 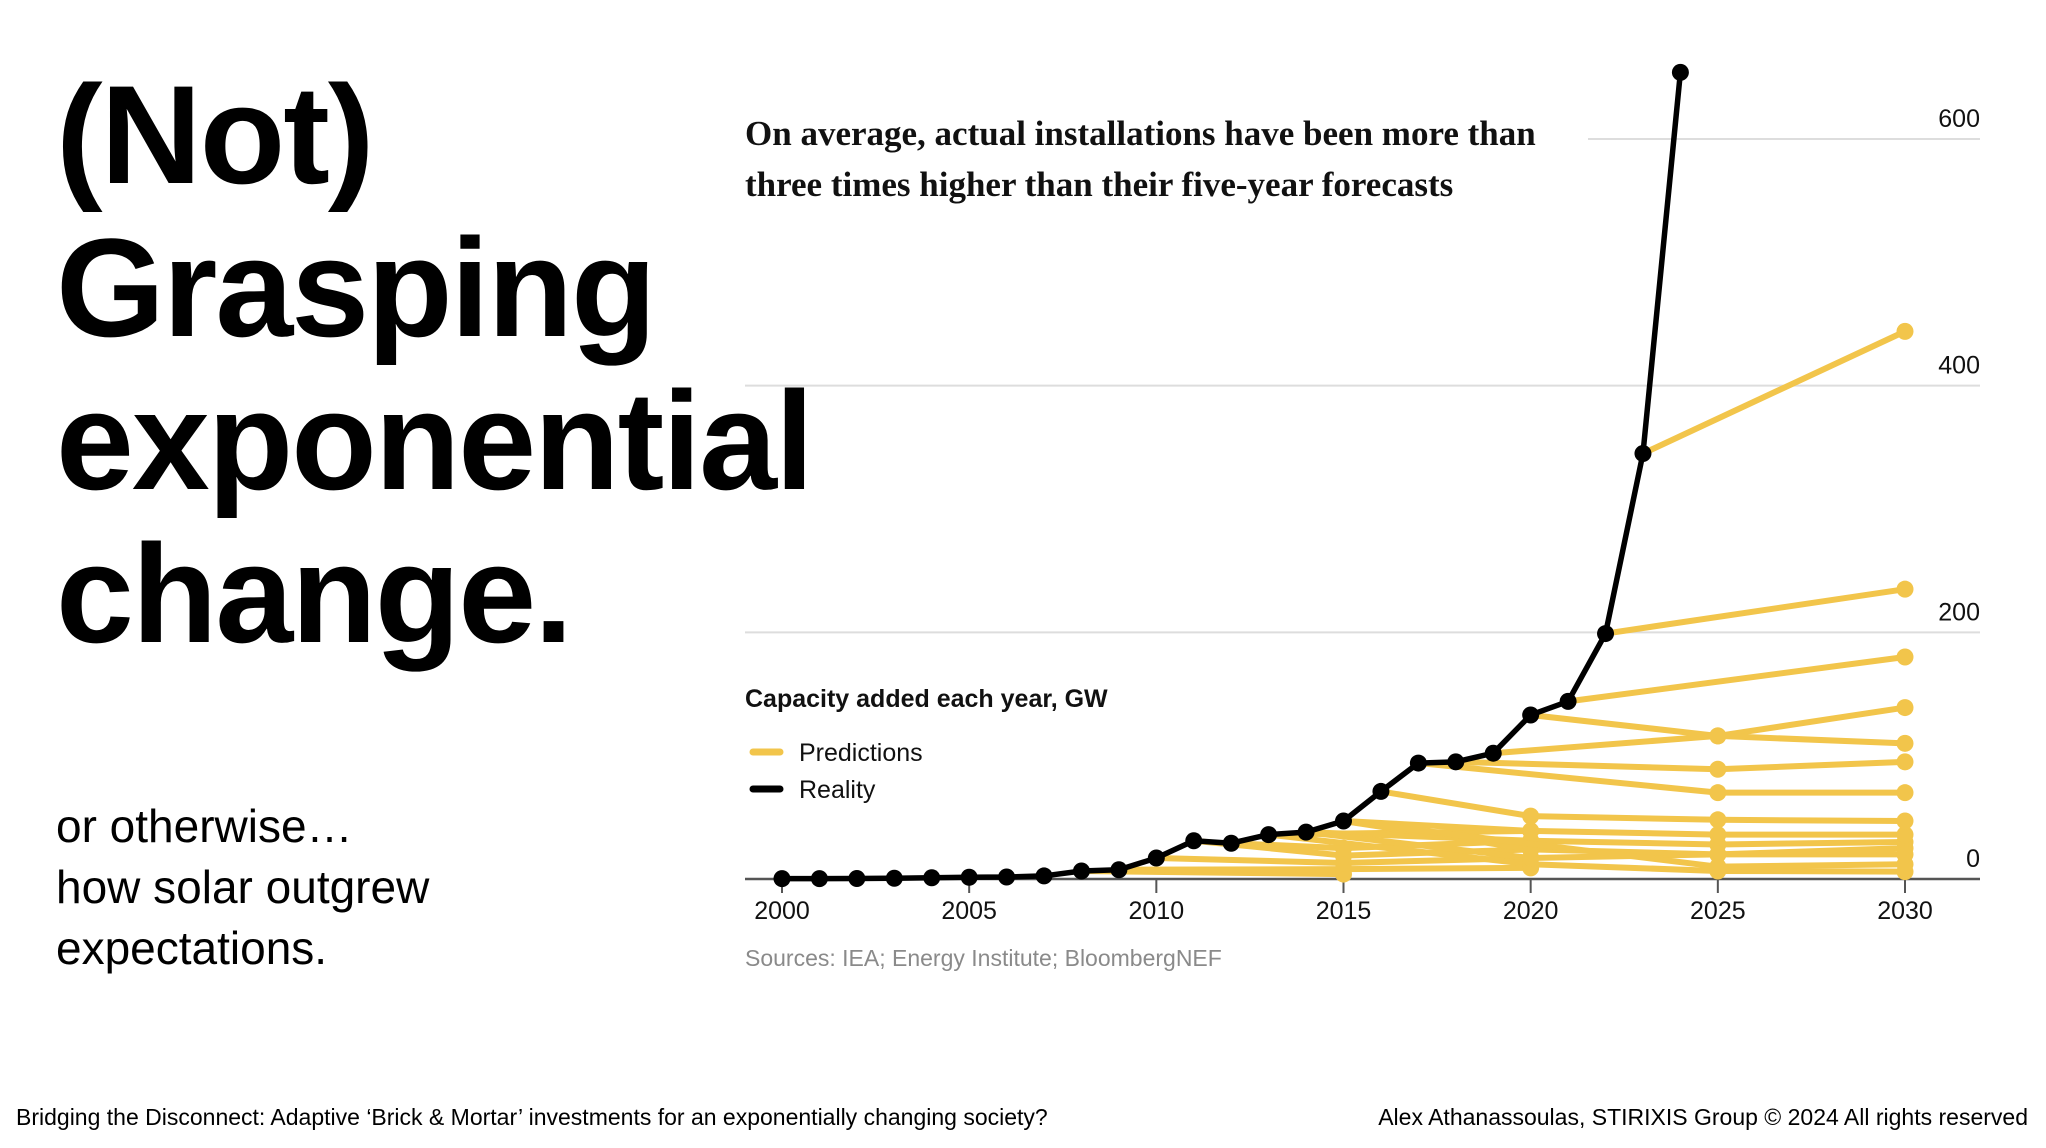 What do you see at coordinates (782, 911) in the screenshot?
I see `x-tick-label: 2000` at bounding box center [782, 911].